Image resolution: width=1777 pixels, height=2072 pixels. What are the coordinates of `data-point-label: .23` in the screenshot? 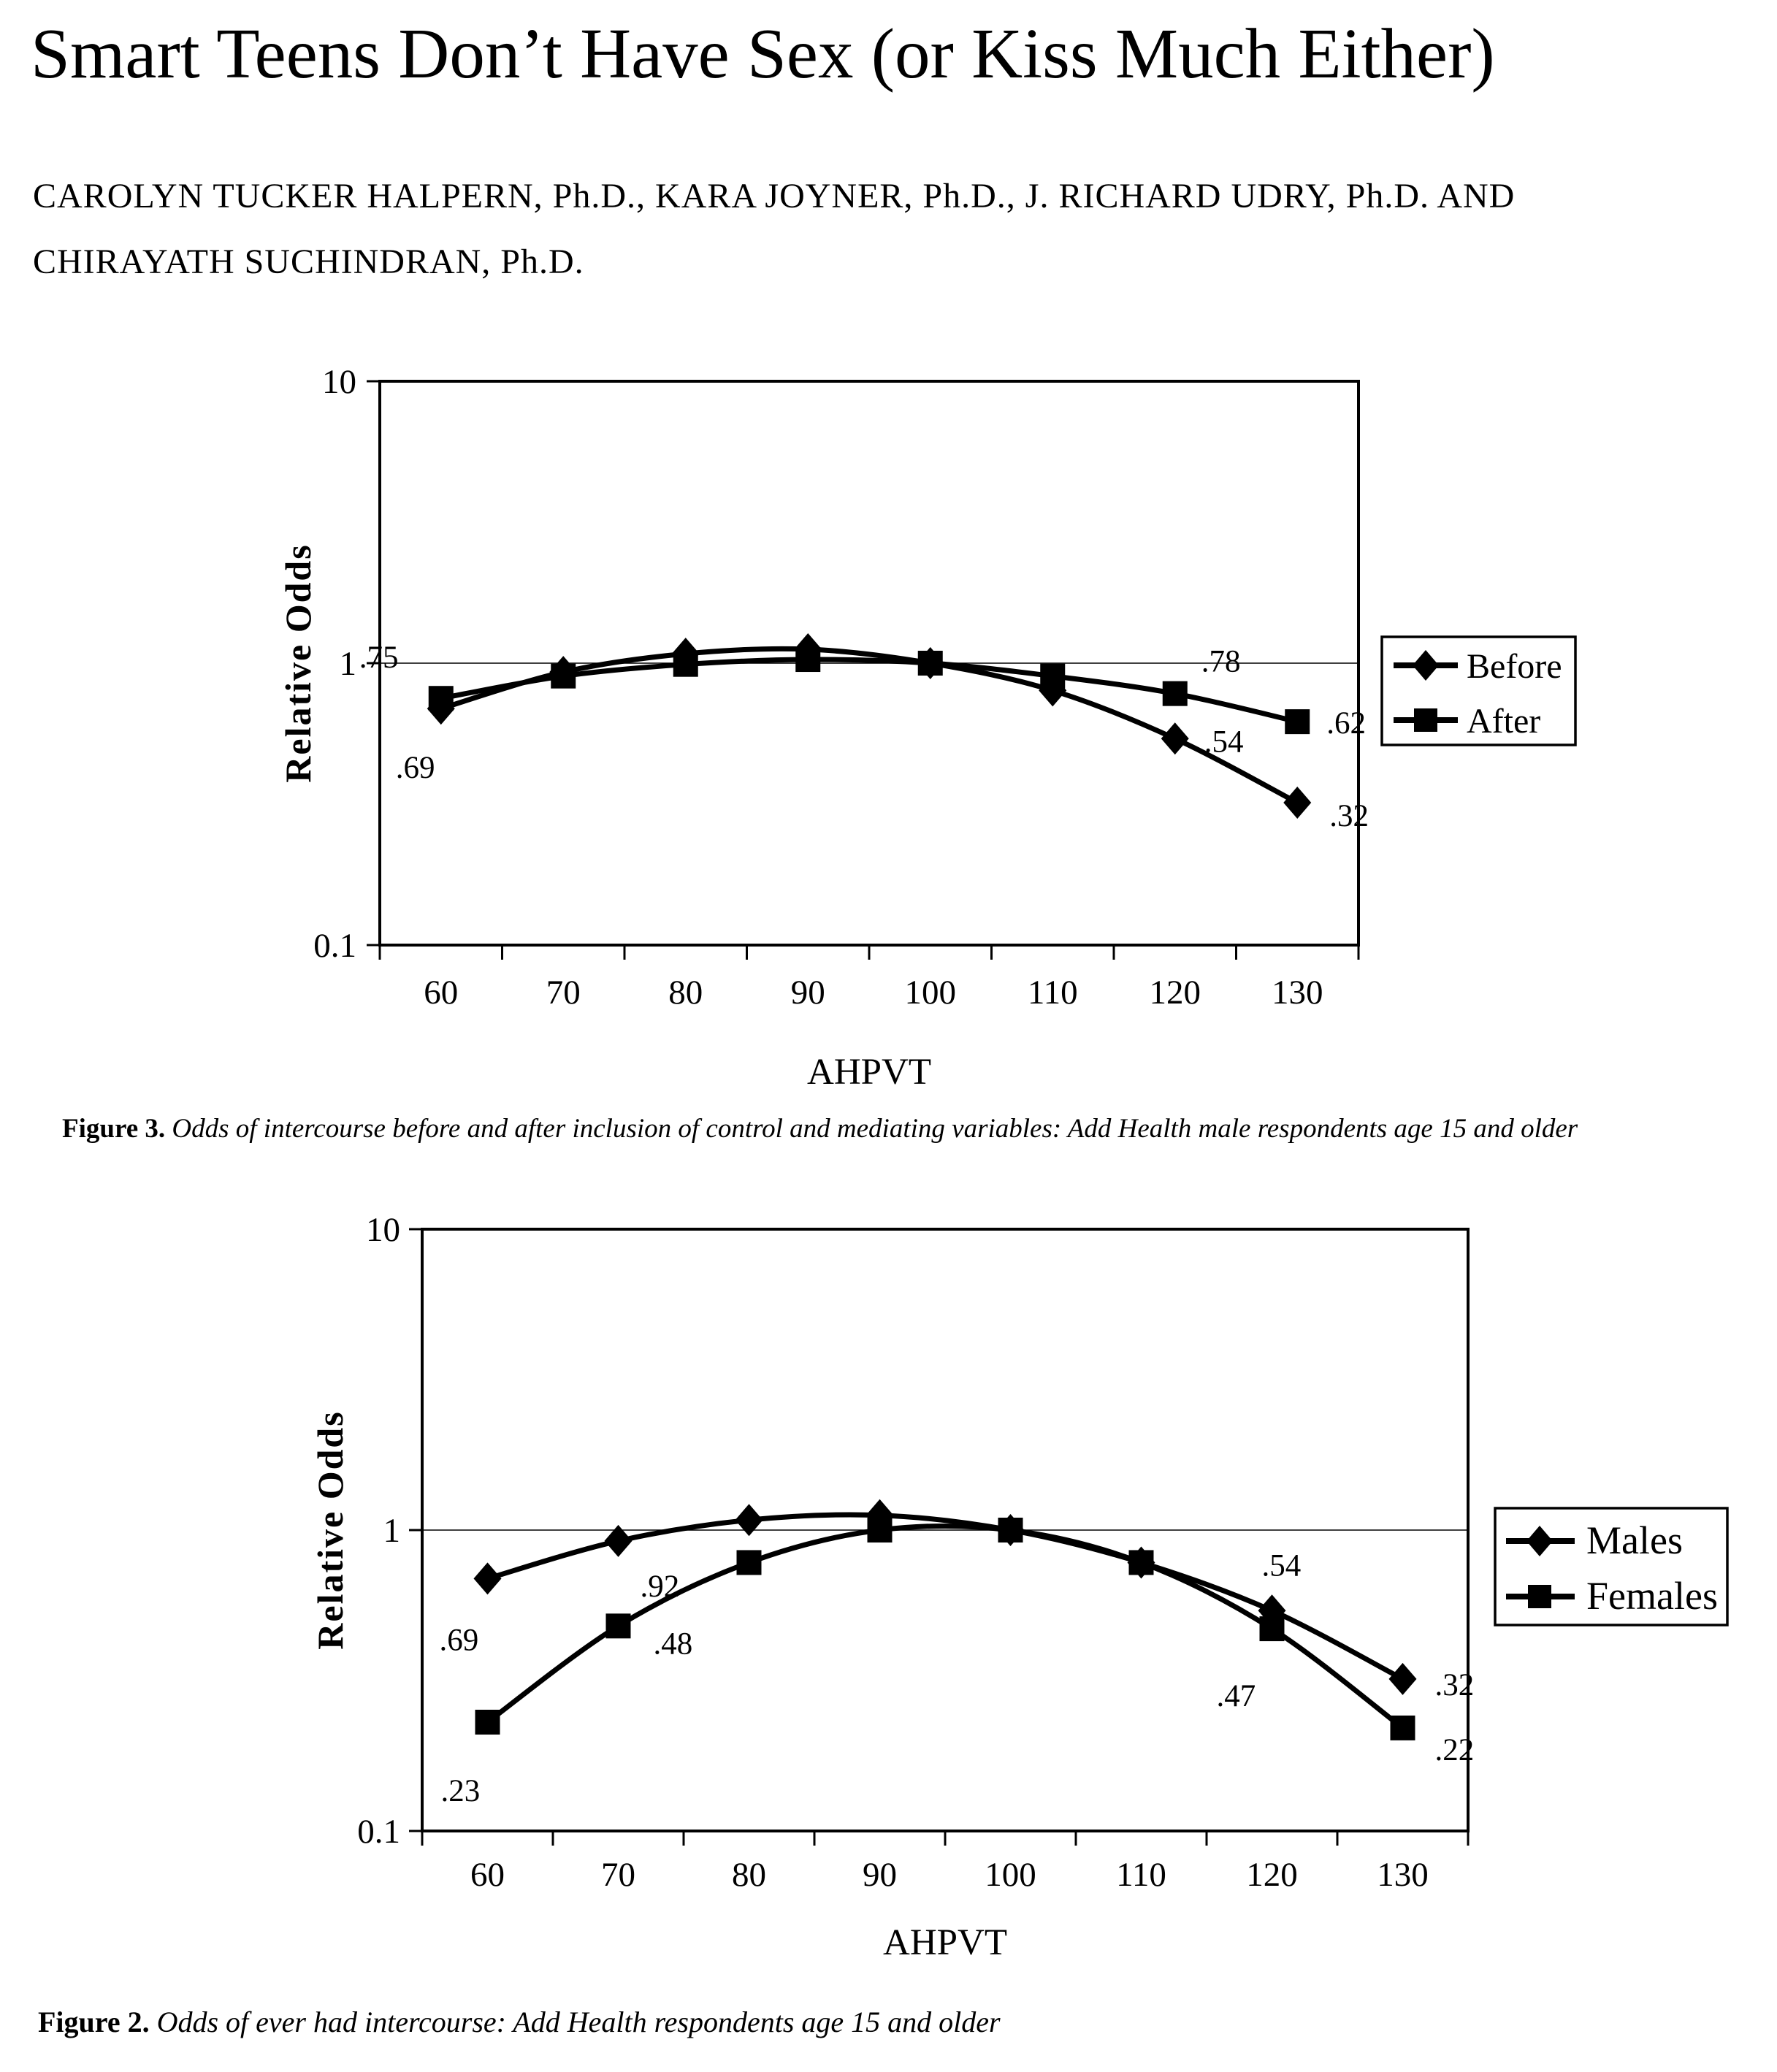 It's located at (461, 1791).